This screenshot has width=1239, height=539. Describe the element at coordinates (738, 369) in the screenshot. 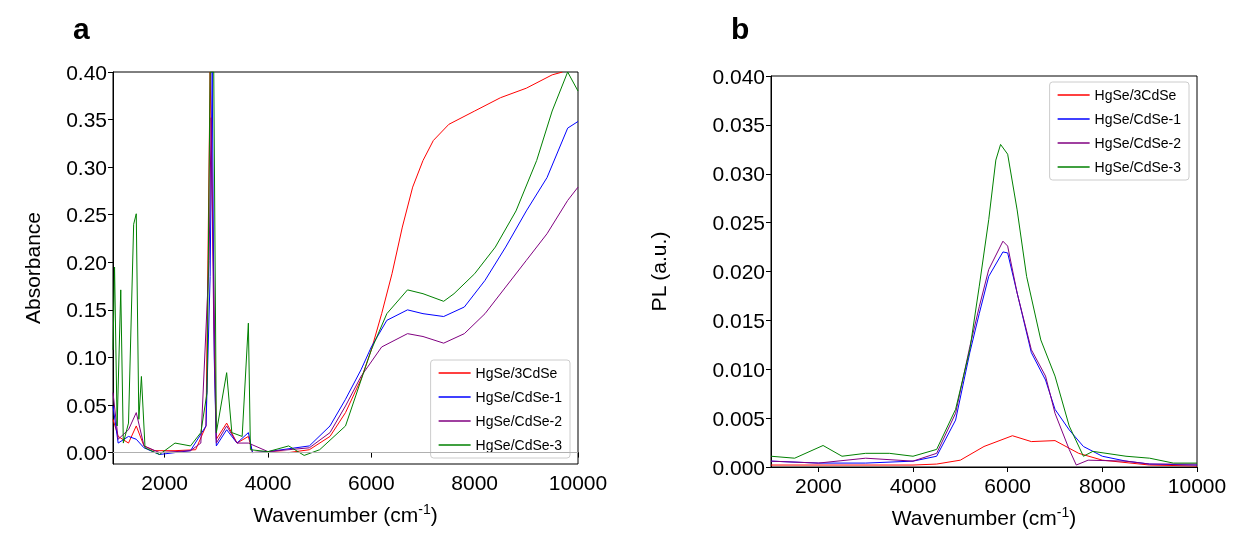

I see `y-tick-label: 0.010` at that location.